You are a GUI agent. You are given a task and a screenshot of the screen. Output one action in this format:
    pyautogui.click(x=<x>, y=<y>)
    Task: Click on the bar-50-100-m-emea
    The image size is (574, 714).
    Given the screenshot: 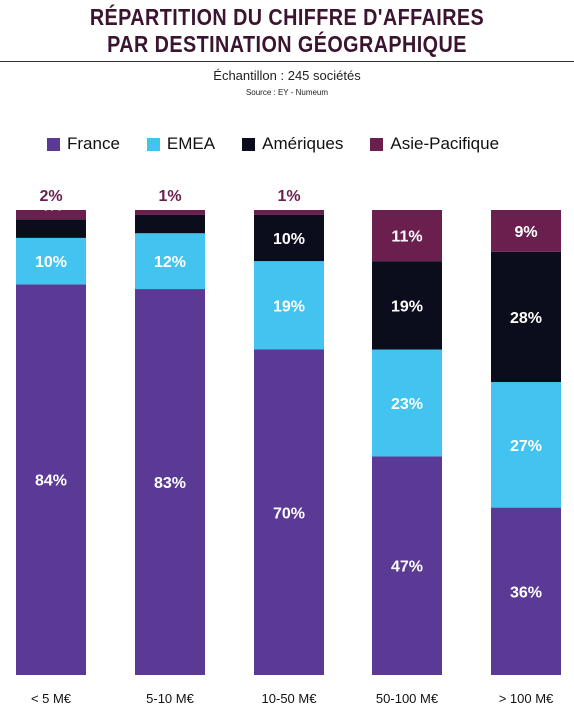 What is the action you would take?
    pyautogui.click(x=407, y=403)
    